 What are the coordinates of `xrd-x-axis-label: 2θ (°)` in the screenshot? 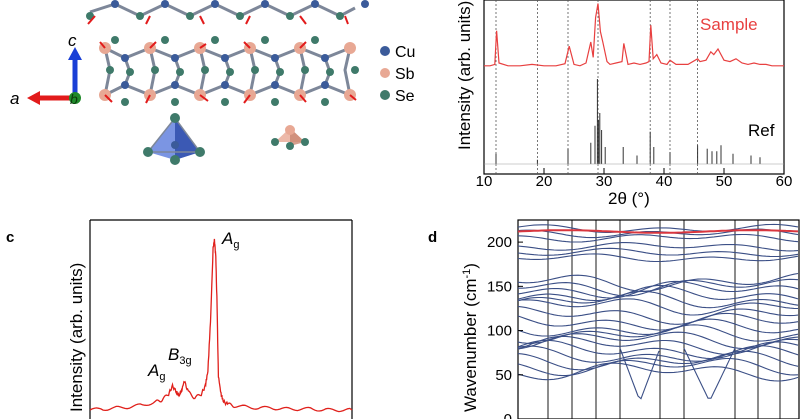 It's located at (629, 198).